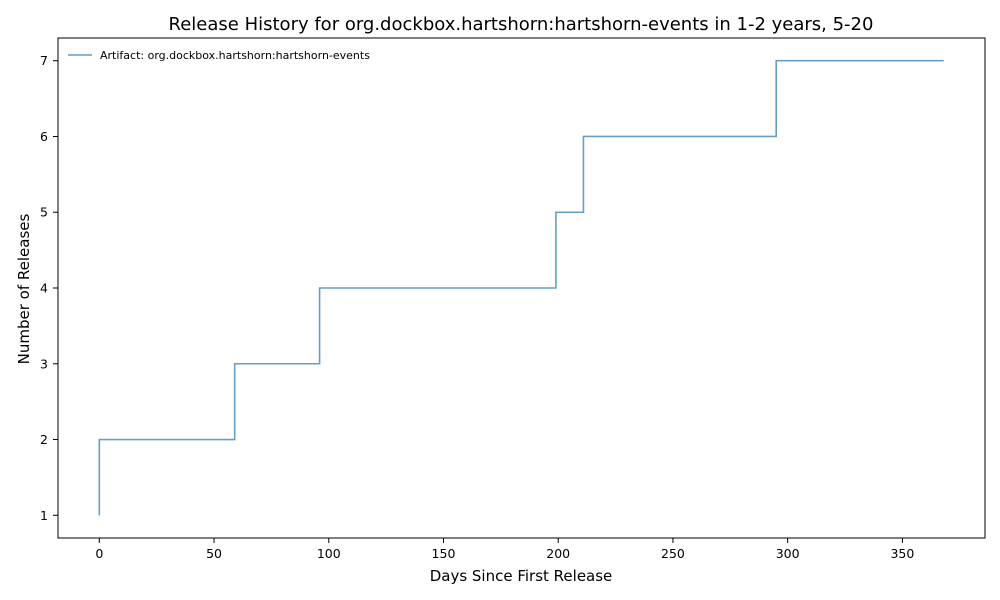 The height and width of the screenshot is (600, 1000). I want to click on x-tick-label: 50, so click(214, 553).